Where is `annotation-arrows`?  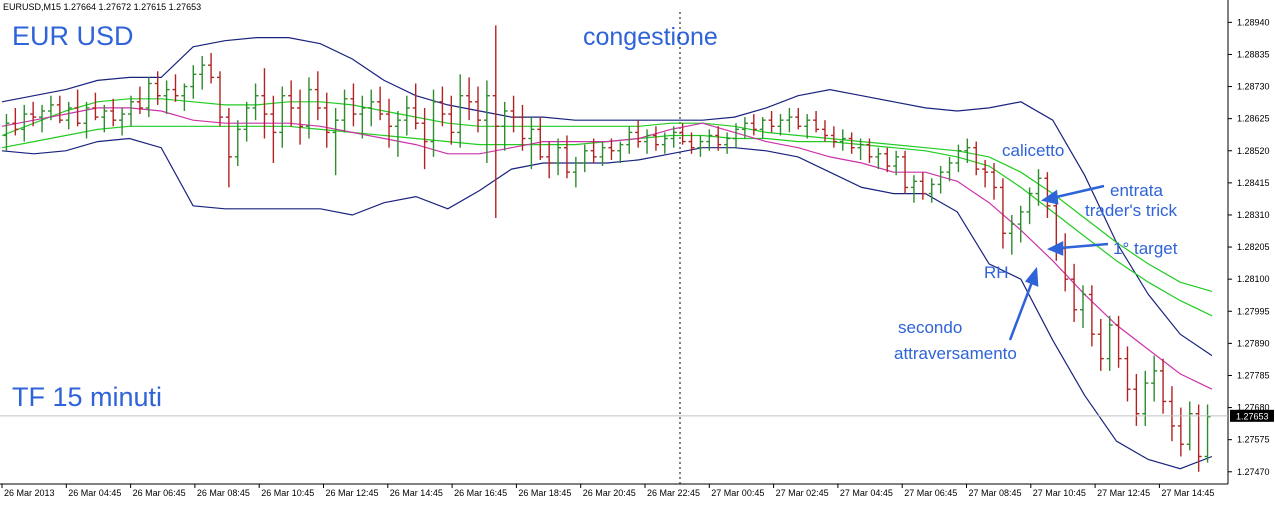
annotation-arrows is located at coordinates (1058, 262).